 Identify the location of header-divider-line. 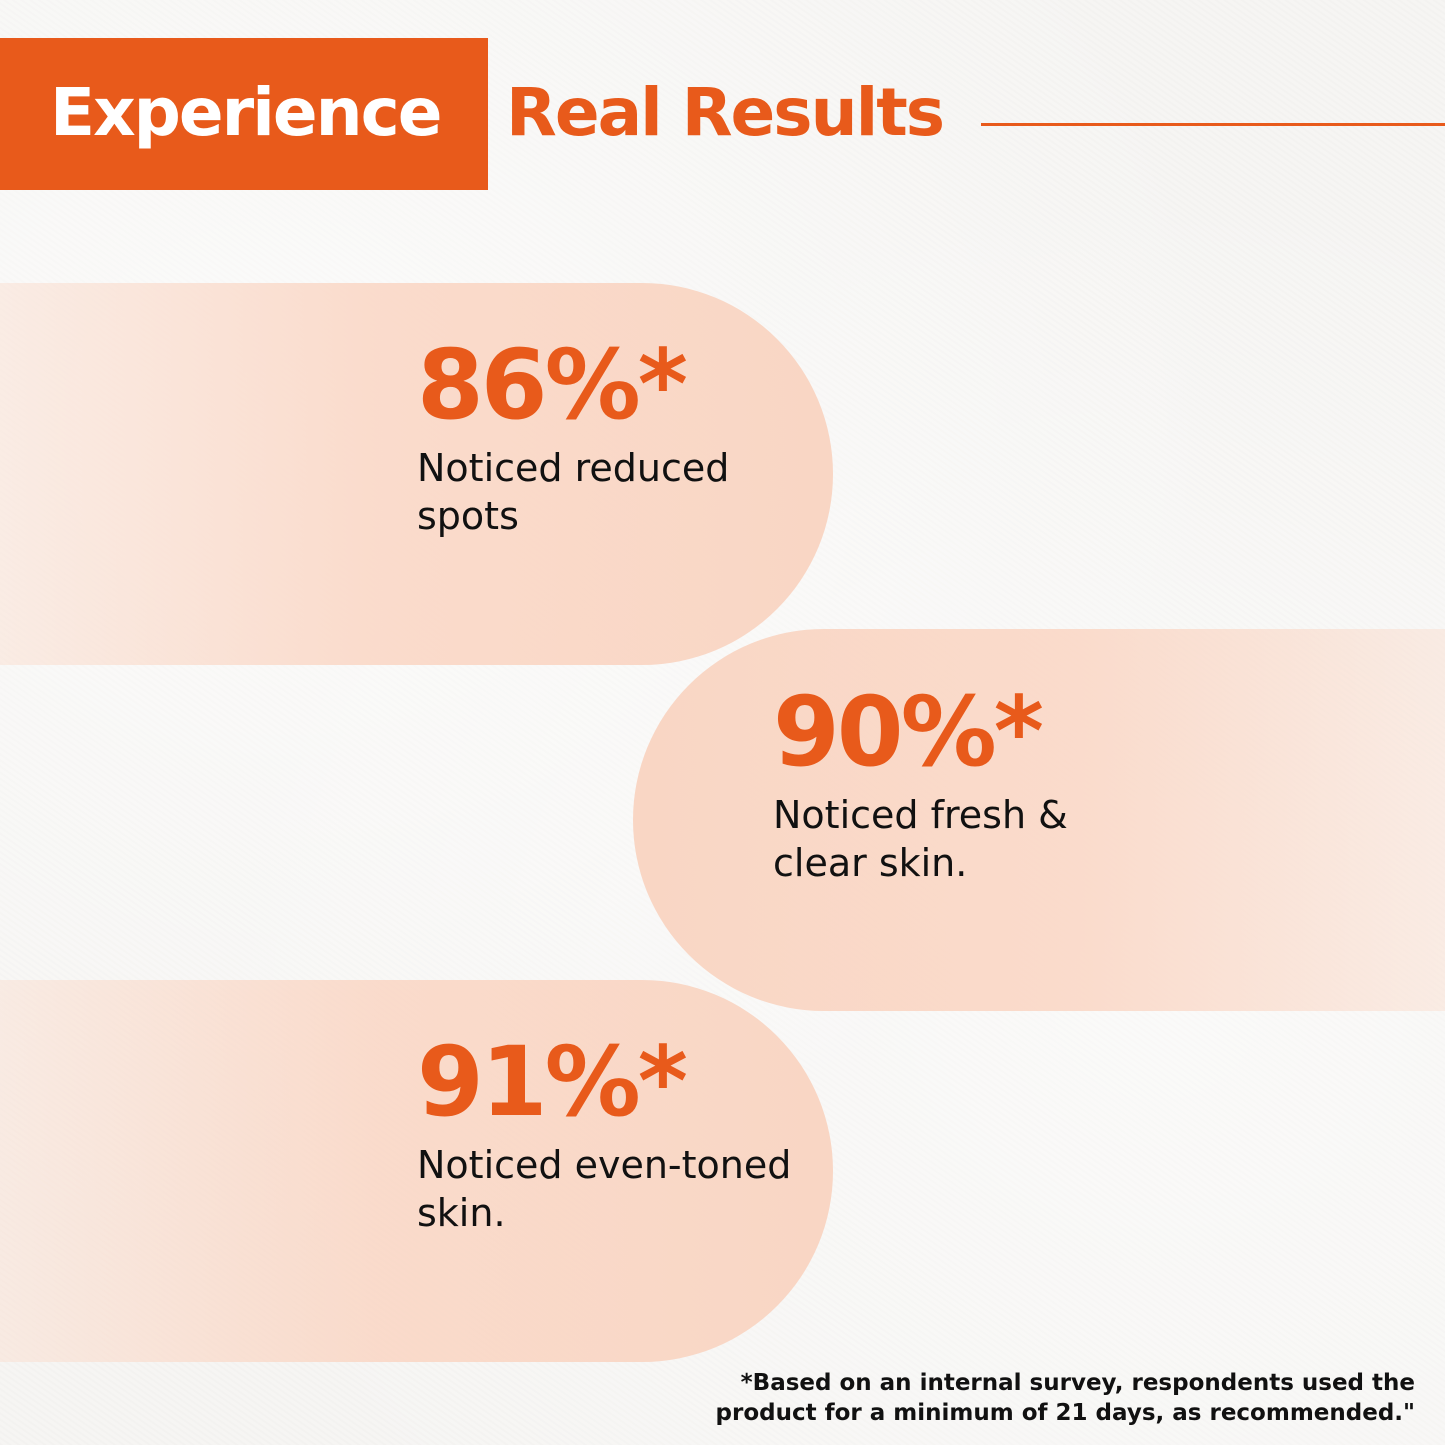
(1213, 124).